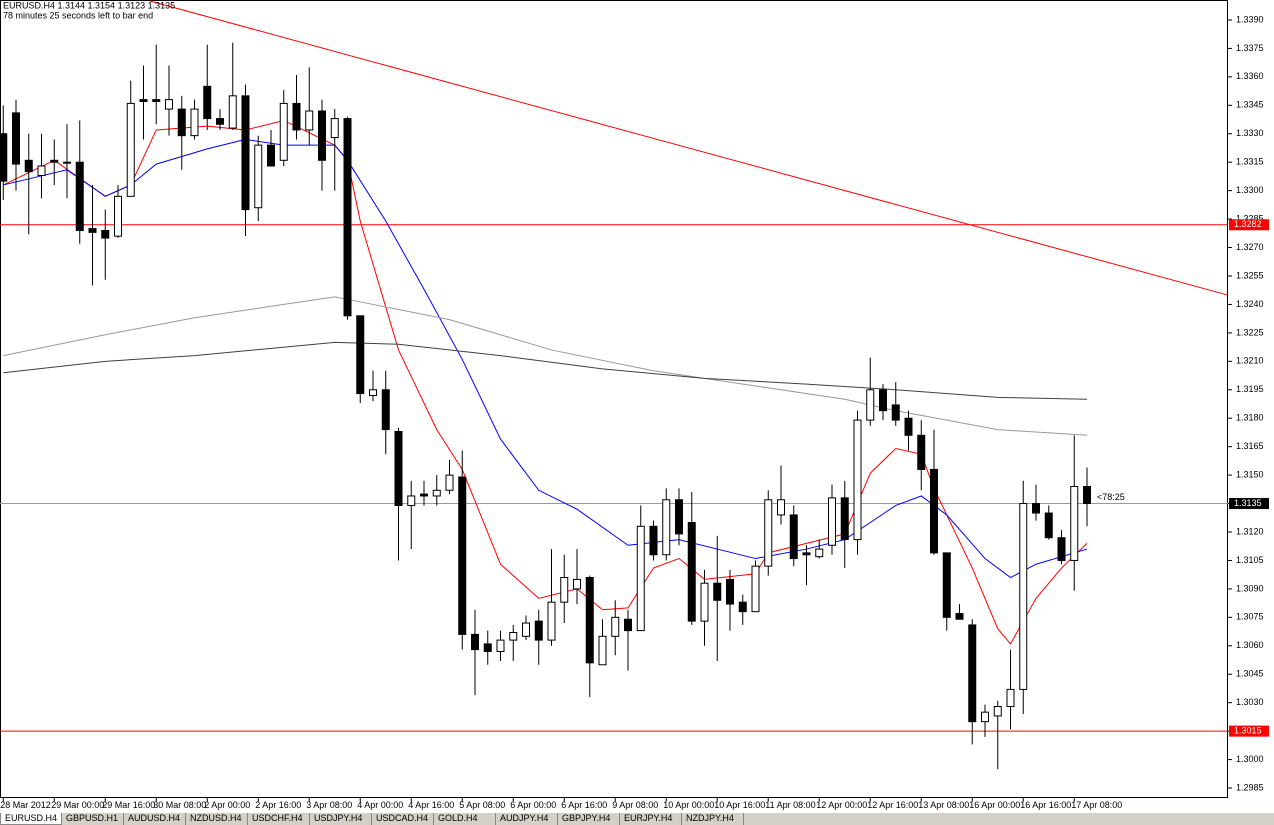  I want to click on x-tick-label: 17 Apr 08:00, so click(1096, 805).